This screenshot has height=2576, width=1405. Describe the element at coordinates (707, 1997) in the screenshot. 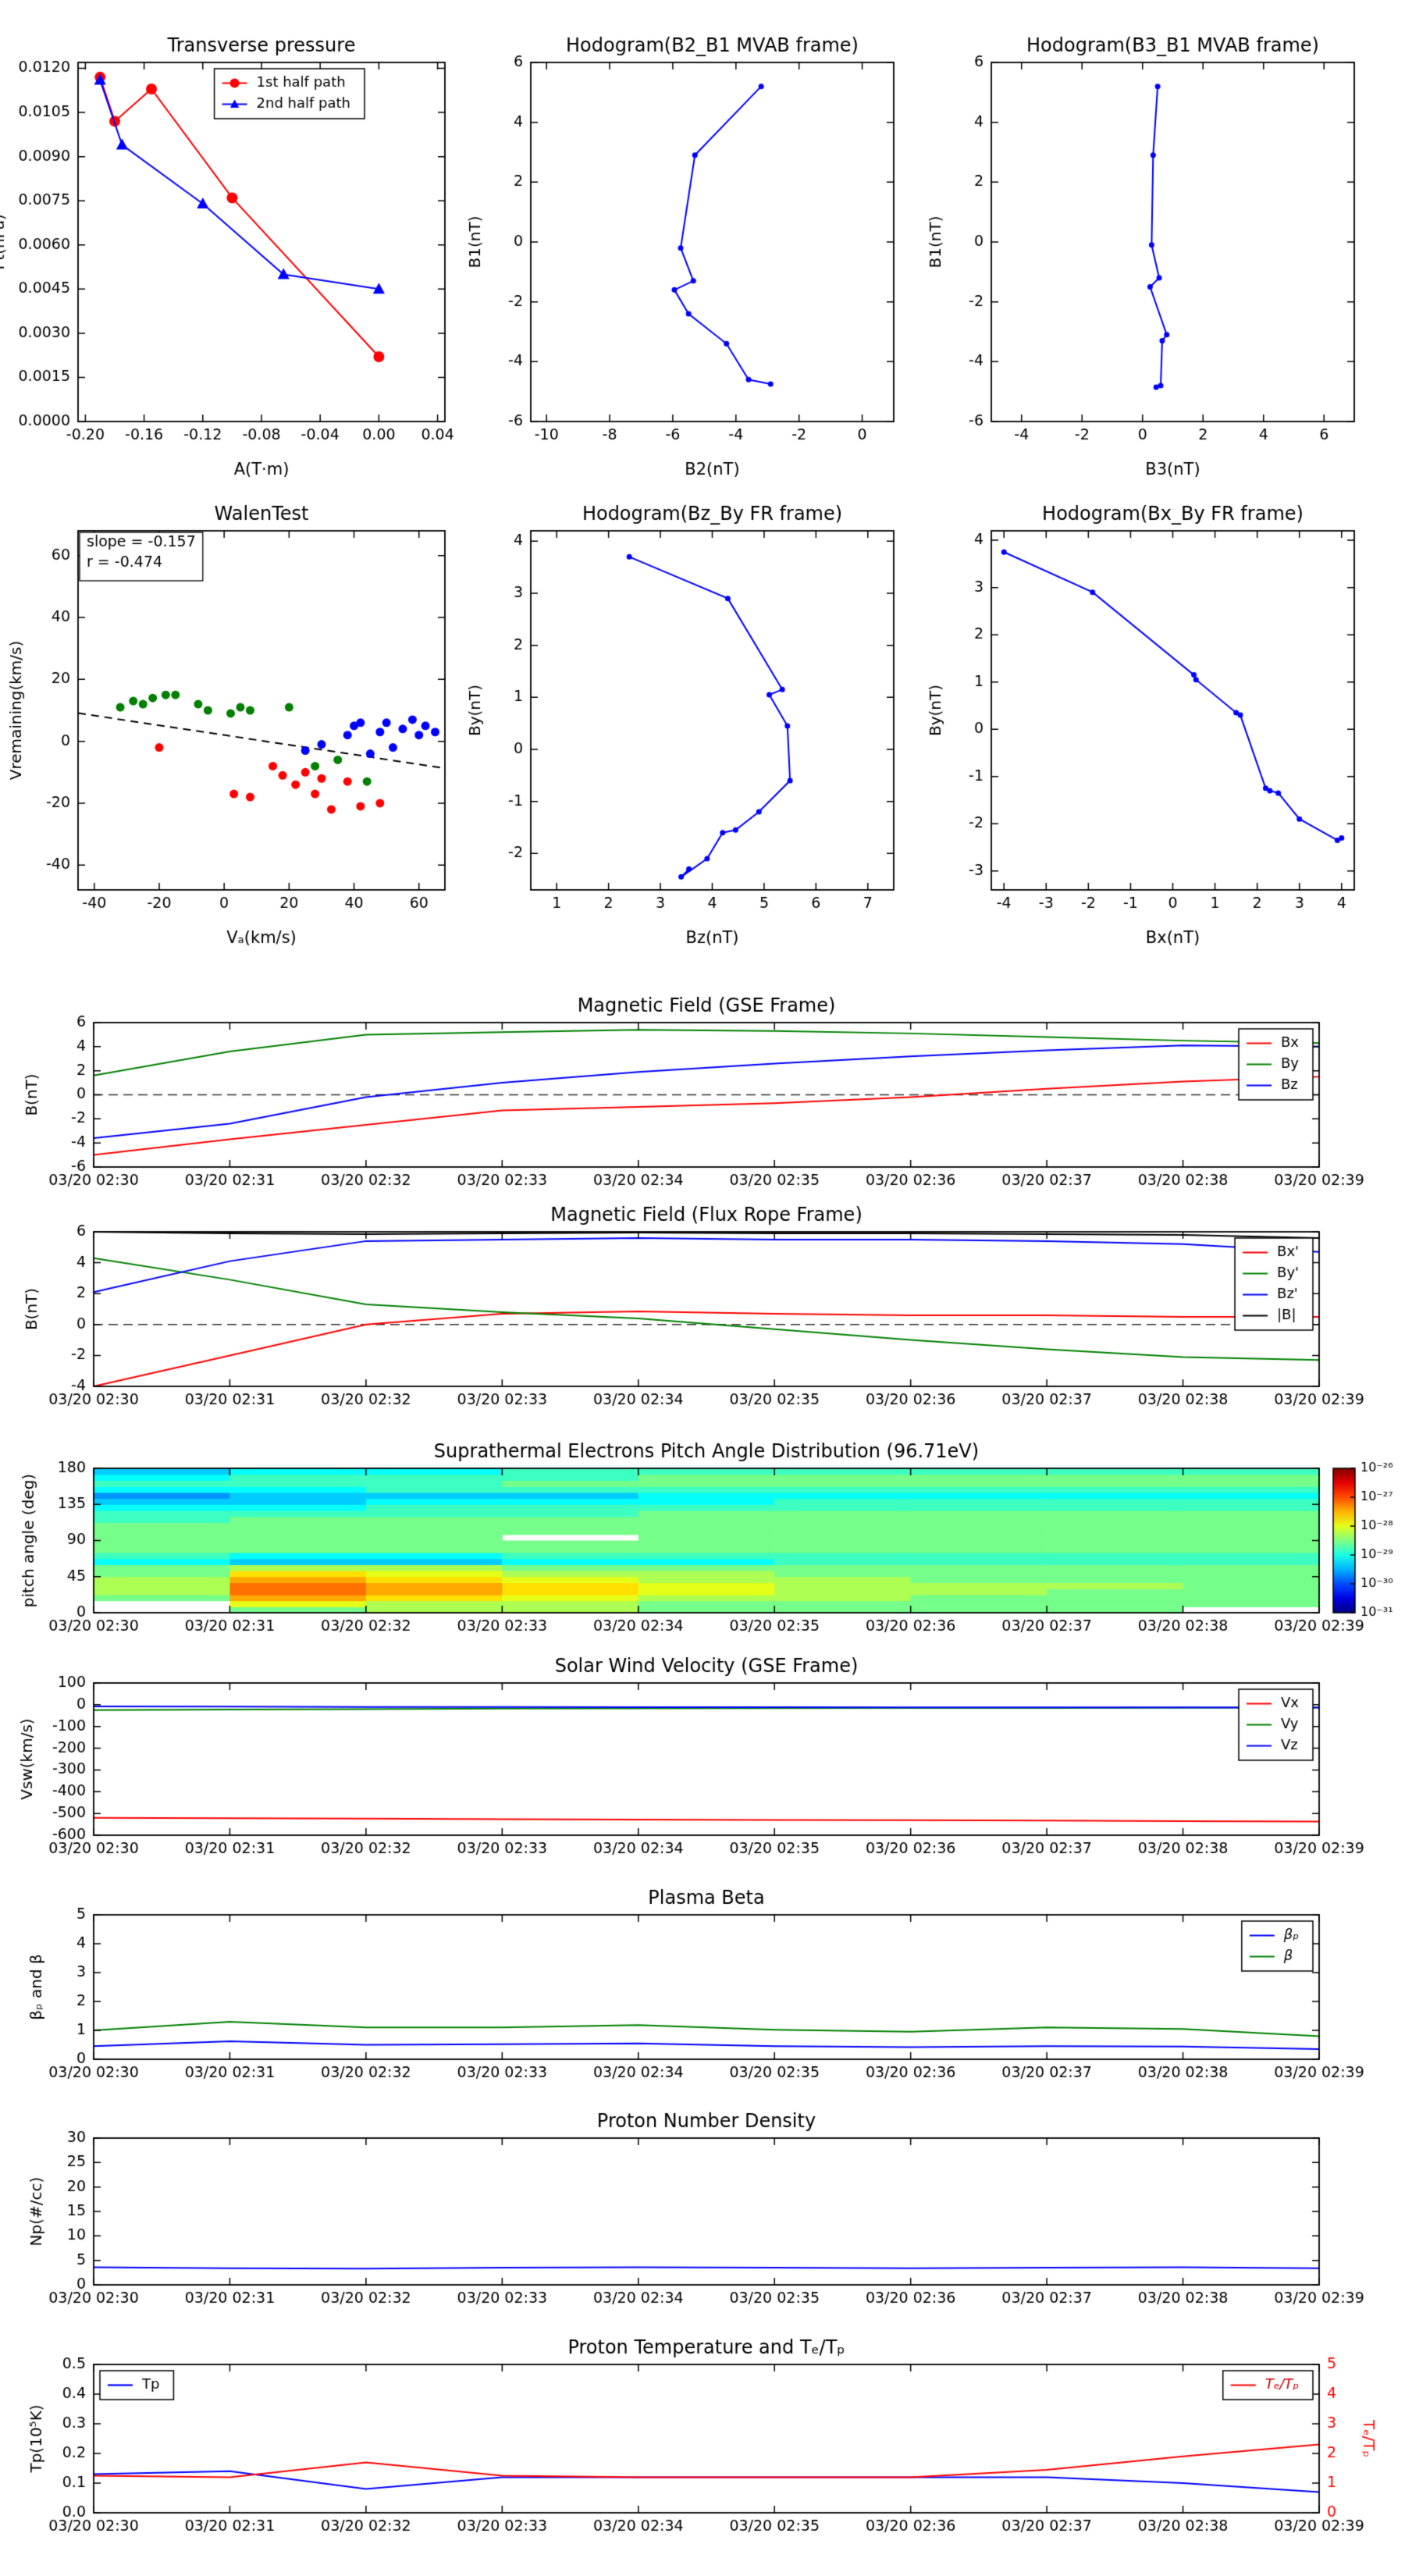

I see `panel-beta` at that location.